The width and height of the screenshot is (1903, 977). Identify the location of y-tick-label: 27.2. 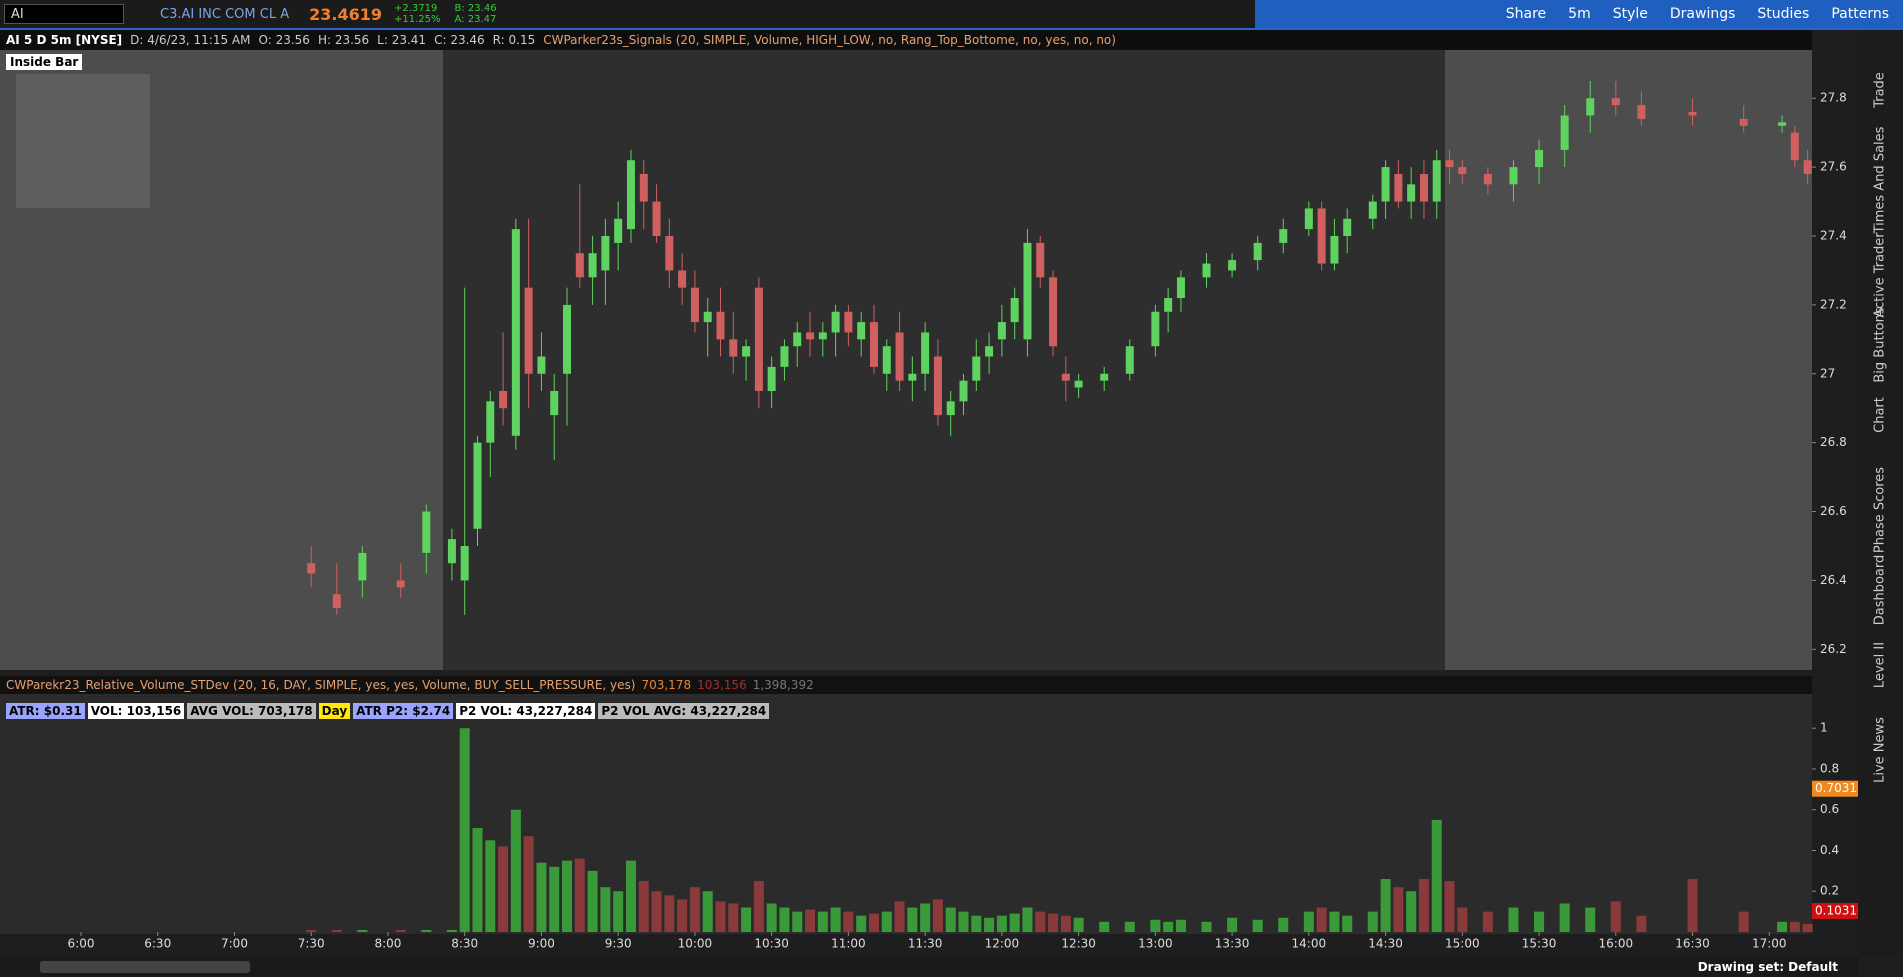
(1833, 304).